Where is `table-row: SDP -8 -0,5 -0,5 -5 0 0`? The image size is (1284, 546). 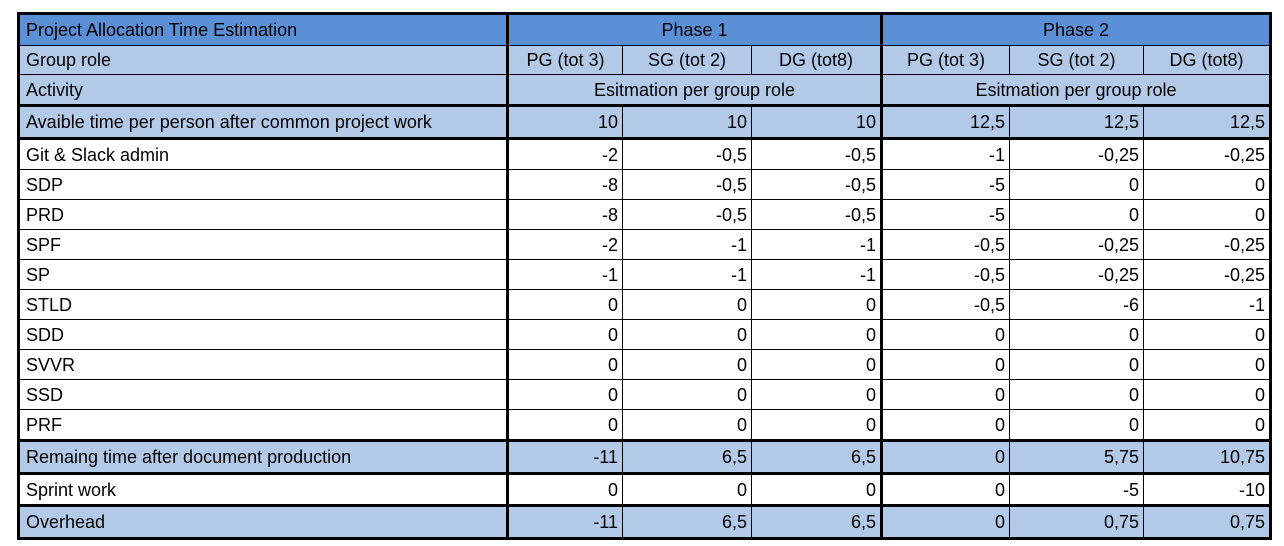
table-row: SDP -8 -0,5 -0,5 -5 0 0 is located at coordinates (644, 184).